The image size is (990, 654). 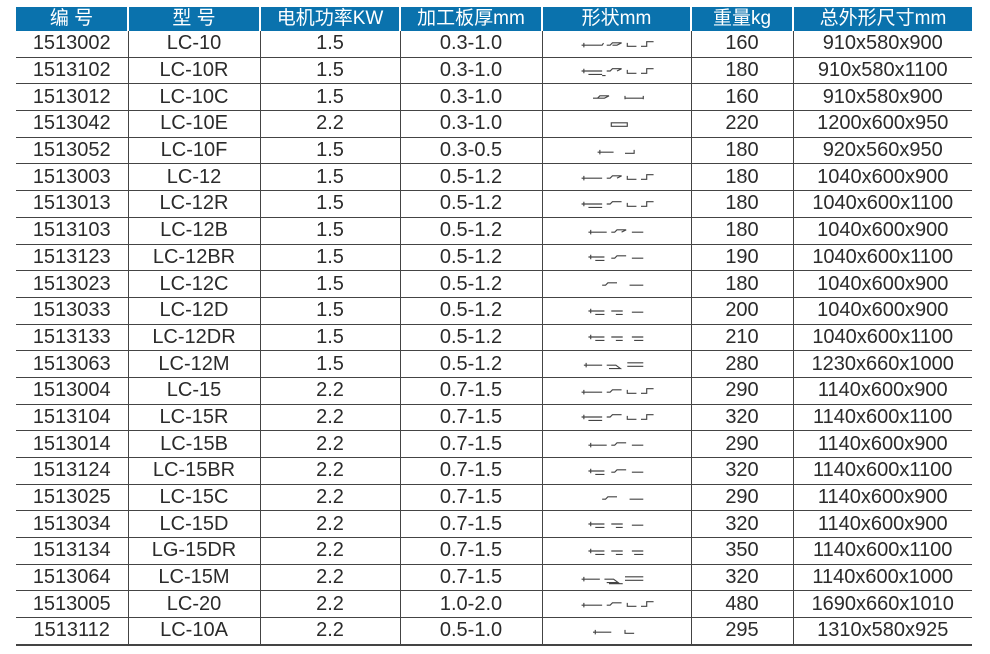 What do you see at coordinates (741, 631) in the screenshot?
I see `cell-weight: 295` at bounding box center [741, 631].